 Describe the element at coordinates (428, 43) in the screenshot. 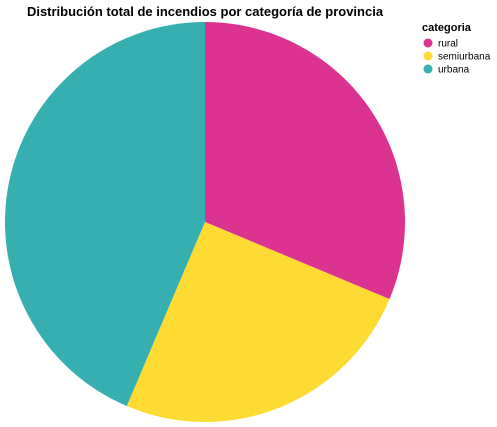

I see `legend-swatch-rural` at that location.